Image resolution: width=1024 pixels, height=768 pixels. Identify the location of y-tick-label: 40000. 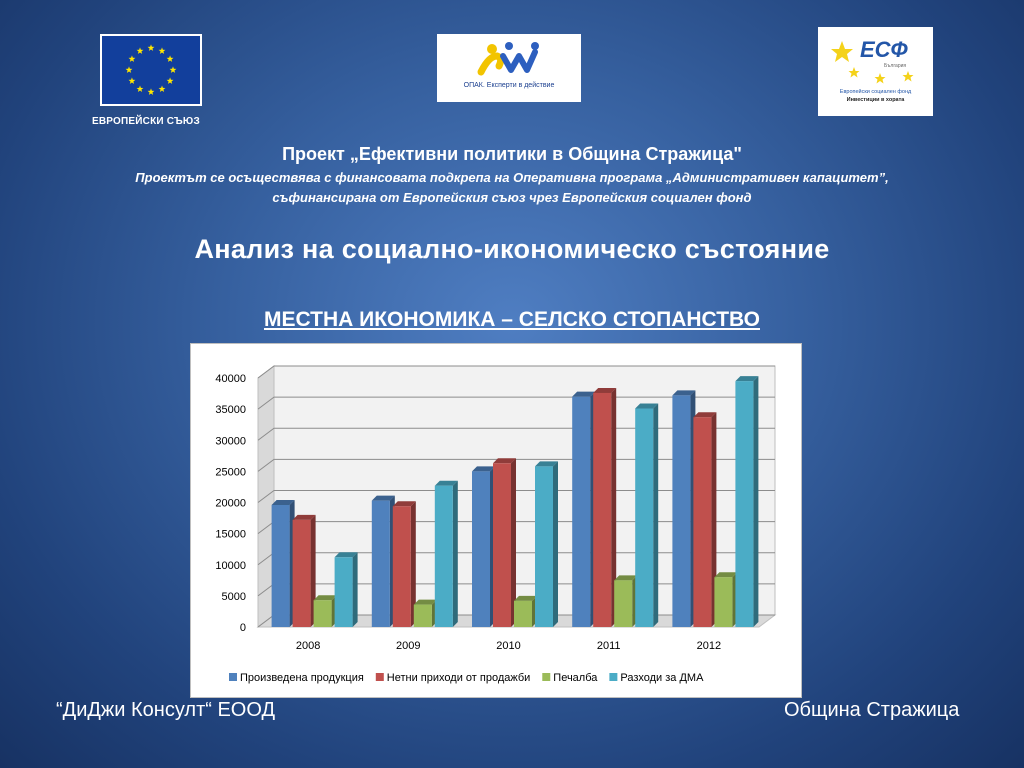
(230, 379).